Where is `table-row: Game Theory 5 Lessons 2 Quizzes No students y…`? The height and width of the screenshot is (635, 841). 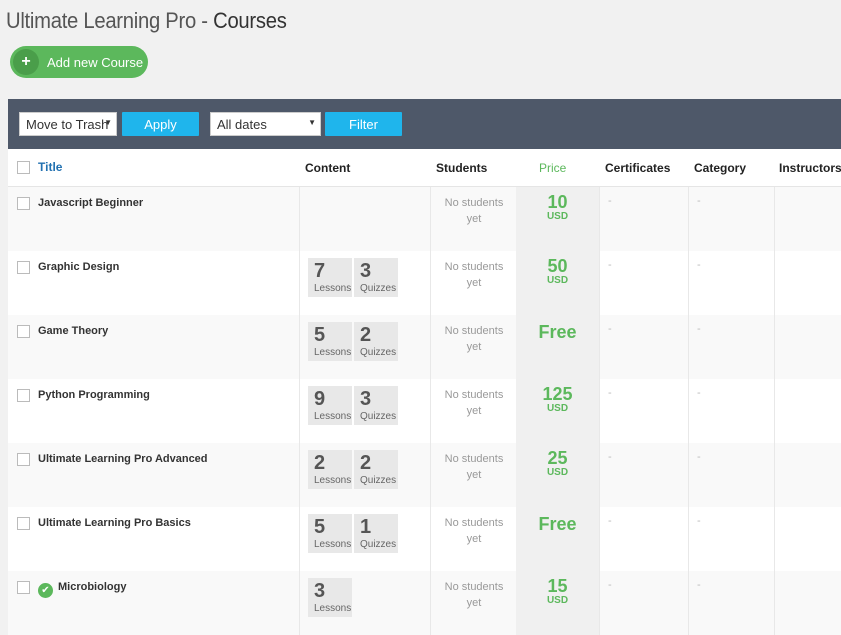 table-row: Game Theory 5 Lessons 2 Quizzes No students y… is located at coordinates (424, 347).